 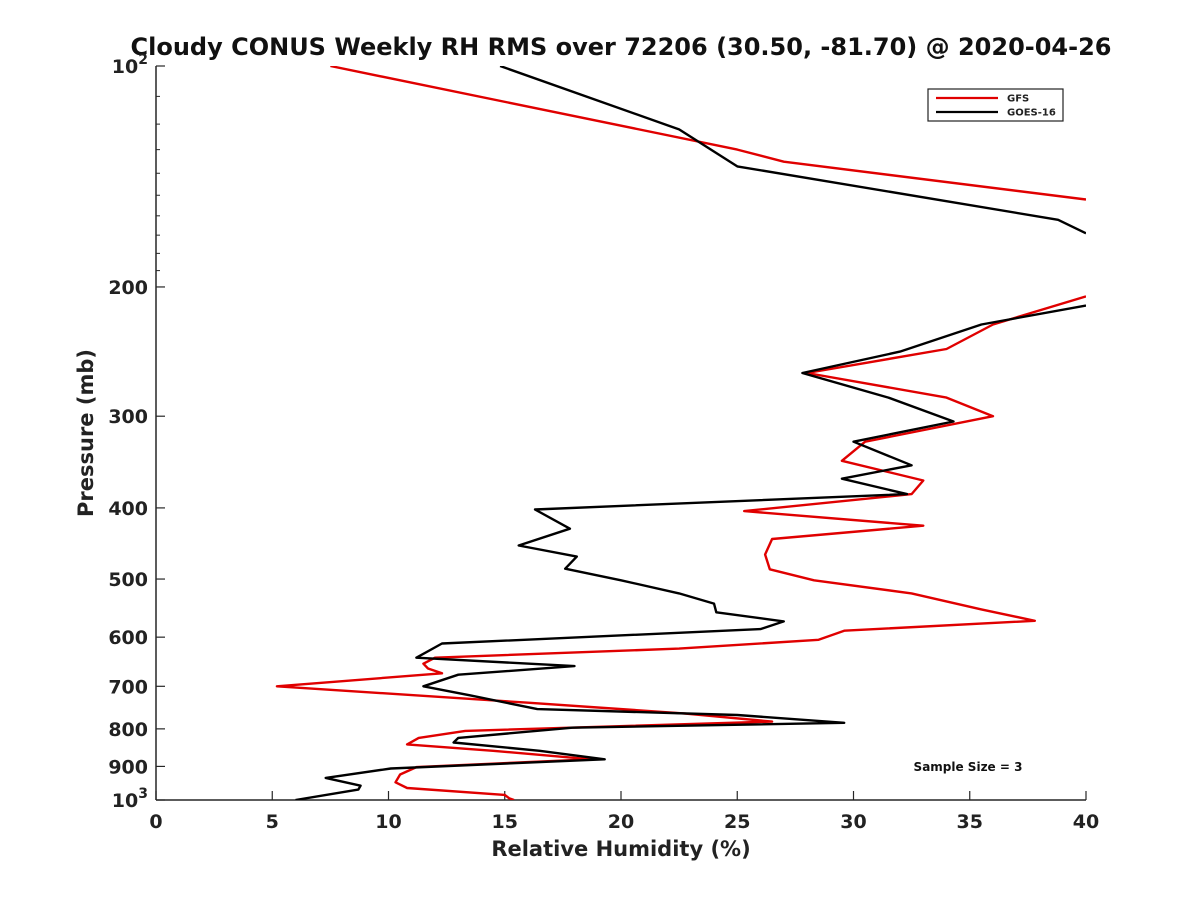 What do you see at coordinates (970, 822) in the screenshot?
I see `x-tick-label: 35` at bounding box center [970, 822].